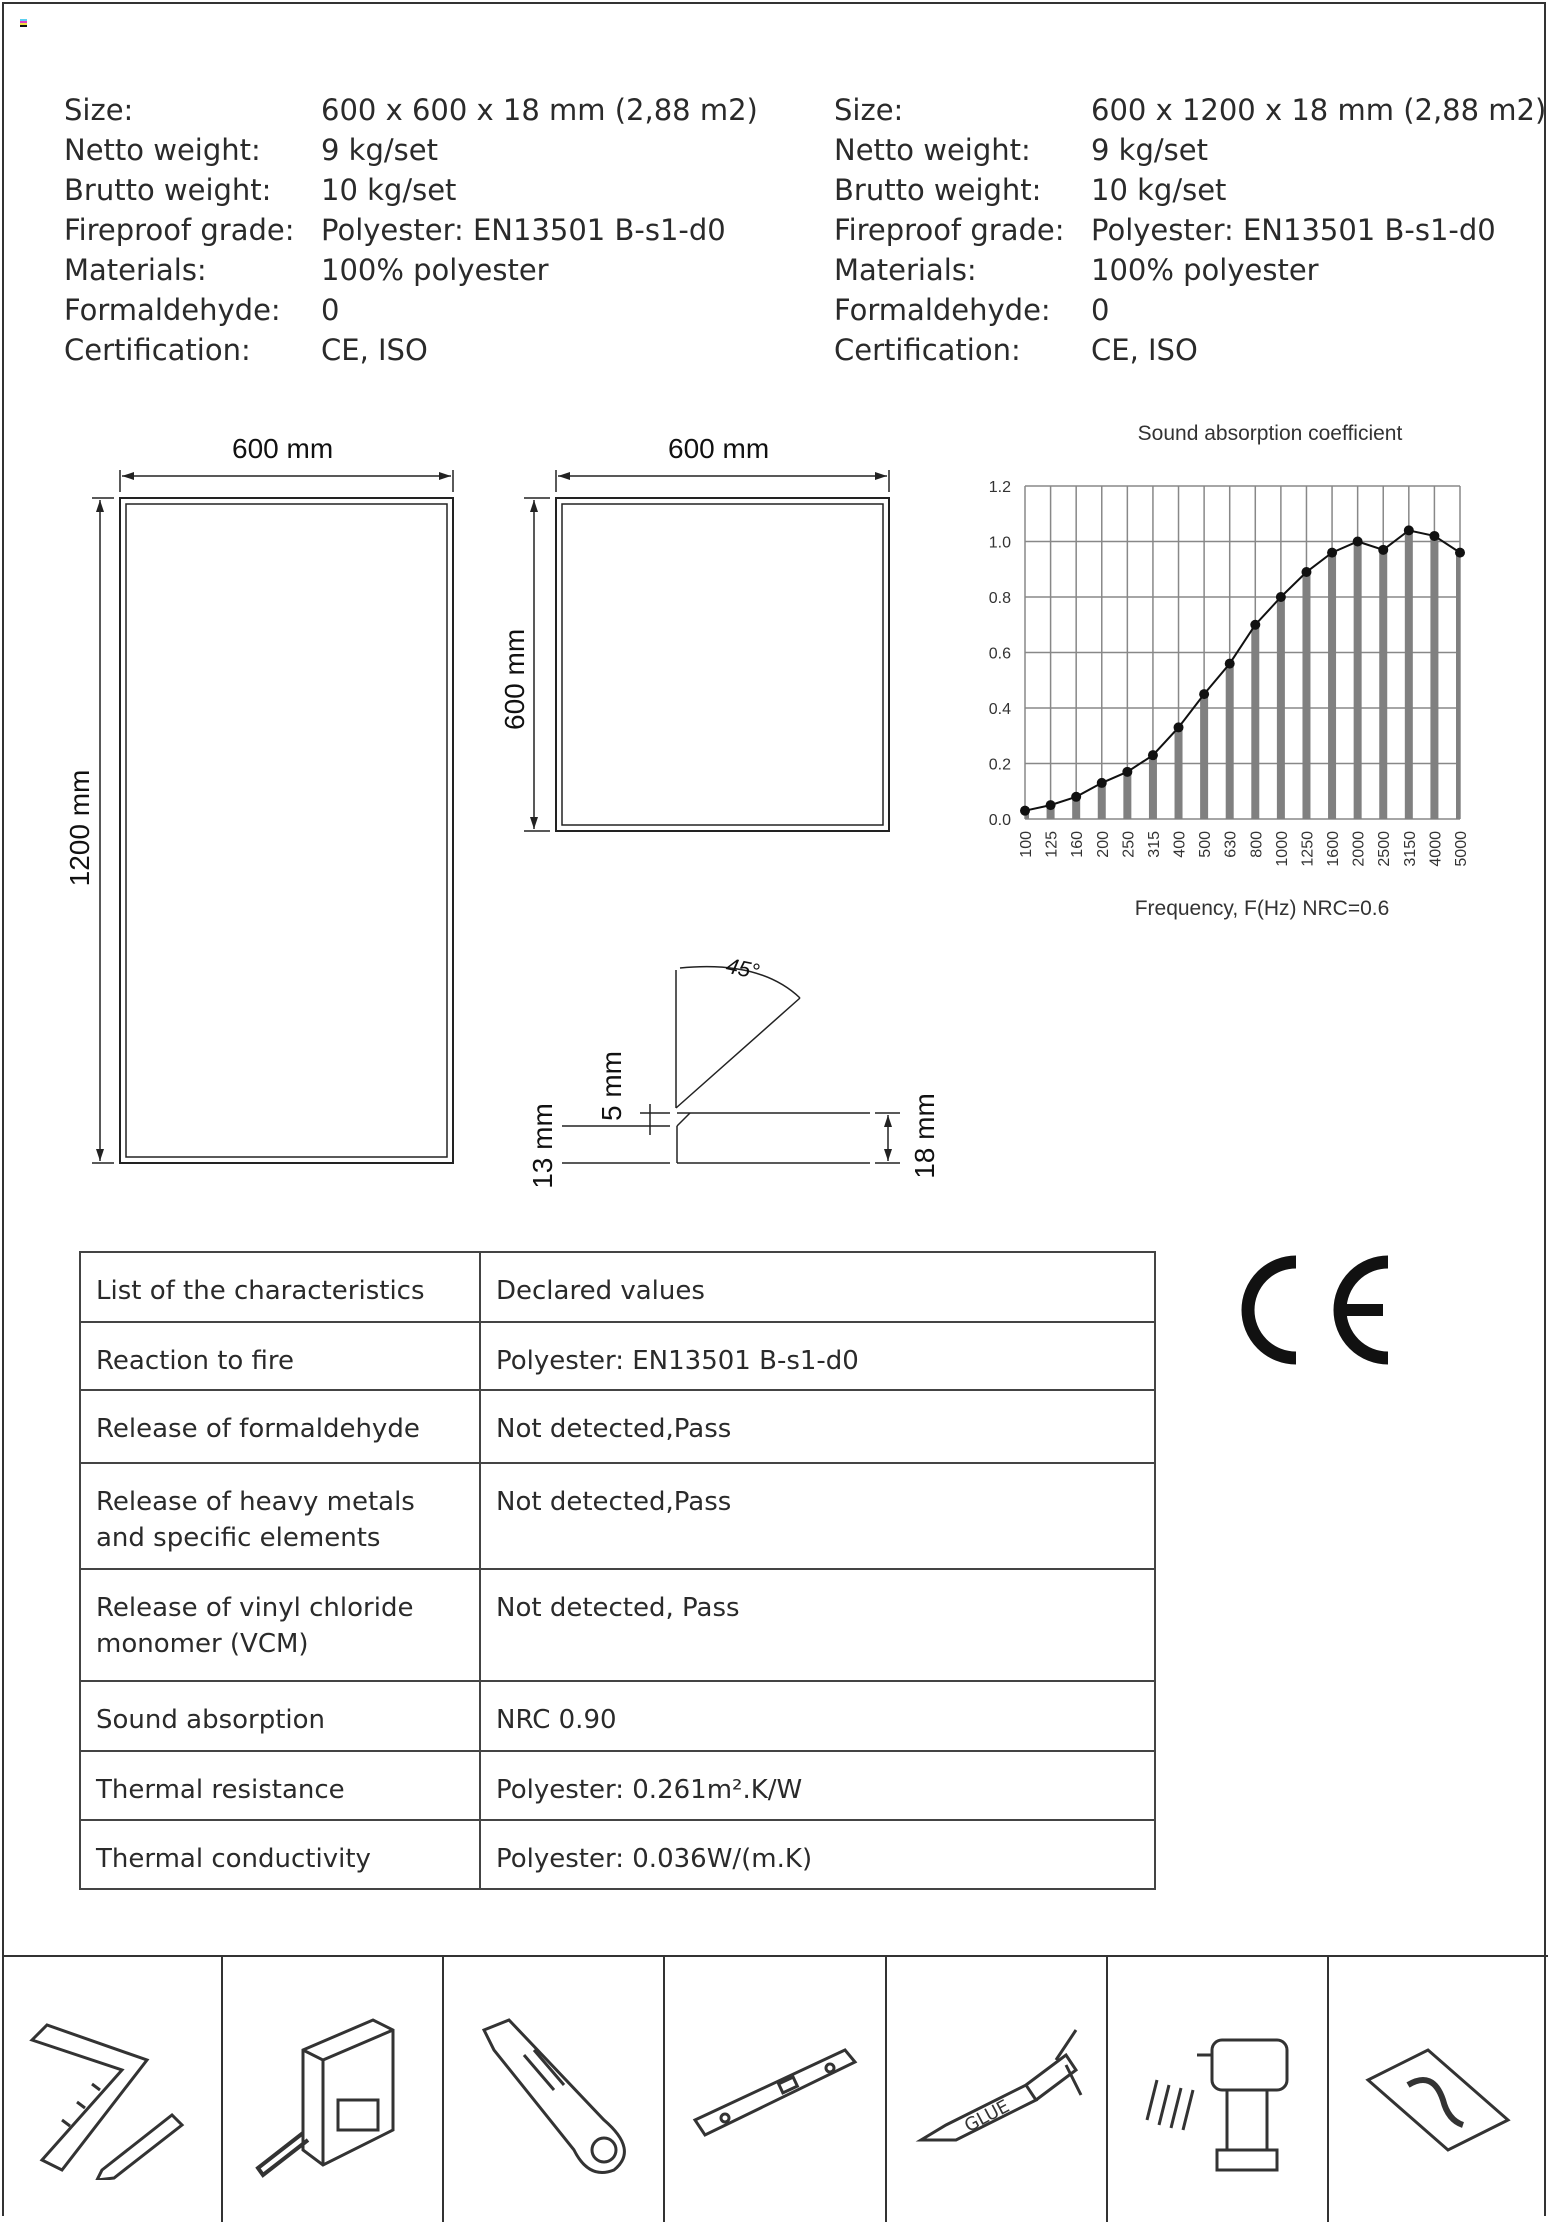  Describe the element at coordinates (817, 1625) in the screenshot. I see `value-cell: Not detected, Pass` at that location.